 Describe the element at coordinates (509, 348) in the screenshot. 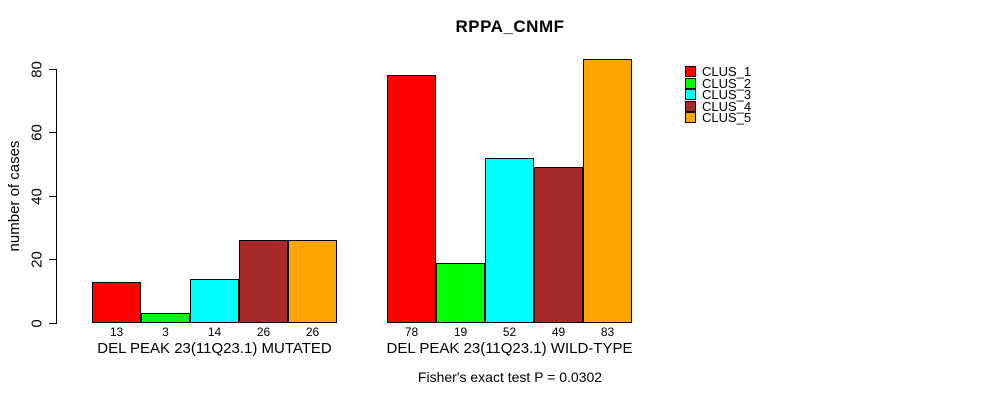

I see `group-label: DEL PEAK 23(11Q23.1) WILD-TYPE` at that location.